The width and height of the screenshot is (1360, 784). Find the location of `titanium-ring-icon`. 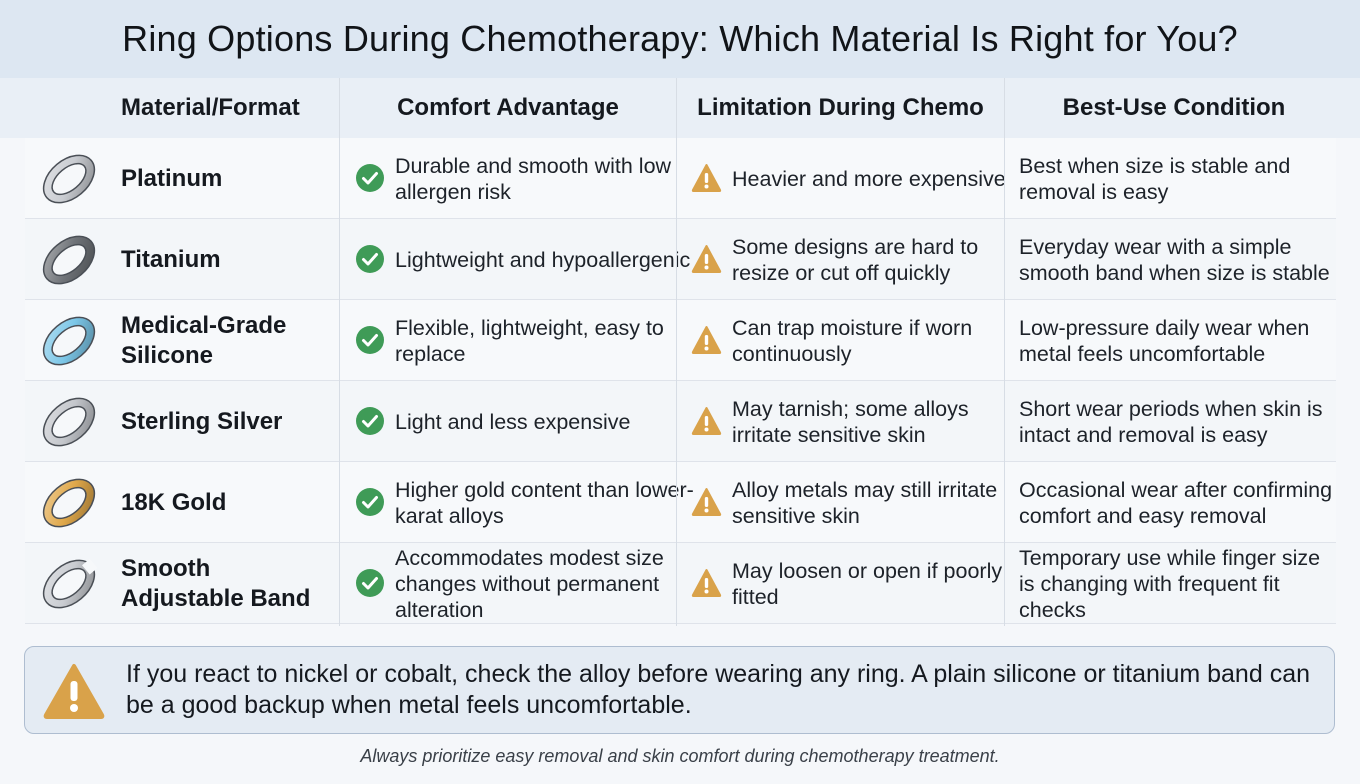

titanium-ring-icon is located at coordinates (69, 260).